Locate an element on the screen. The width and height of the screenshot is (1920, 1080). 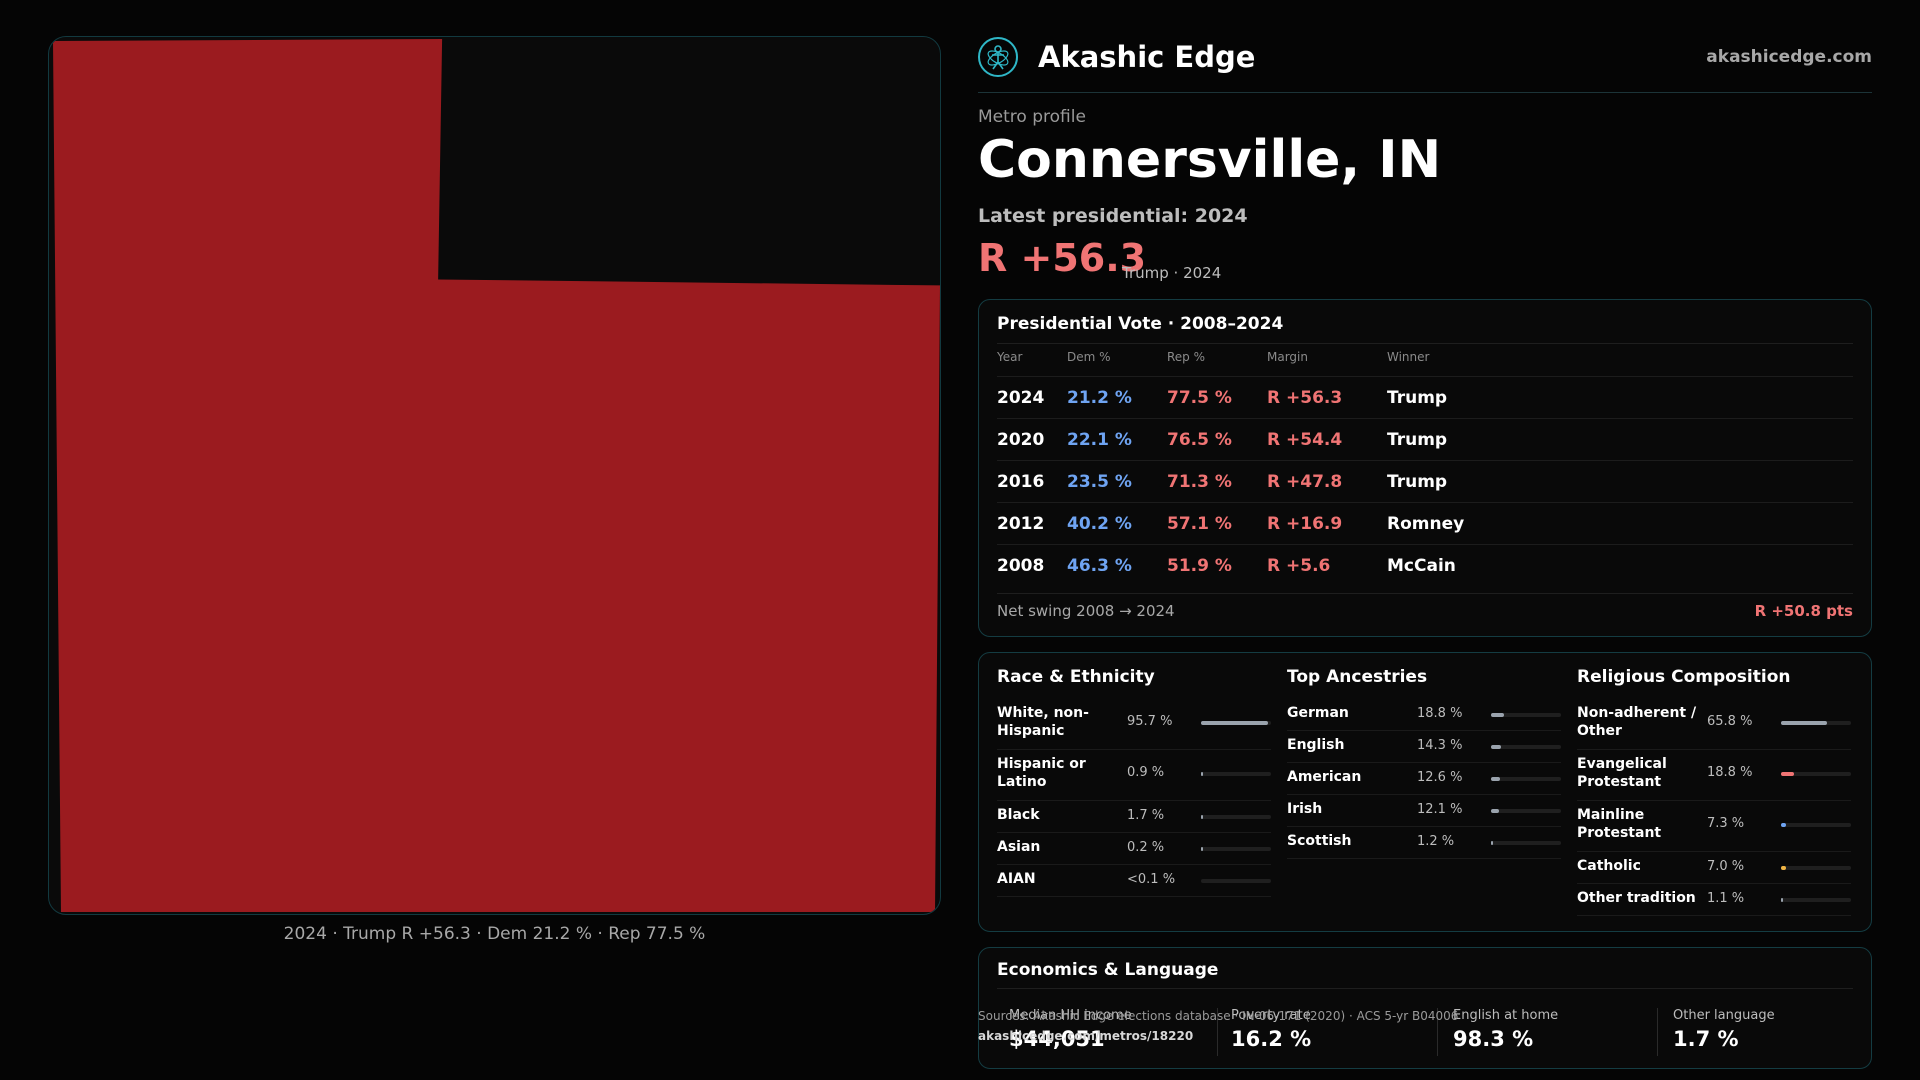
race-row: Hispanic or Latino 0.9 % is located at coordinates (1134, 775).